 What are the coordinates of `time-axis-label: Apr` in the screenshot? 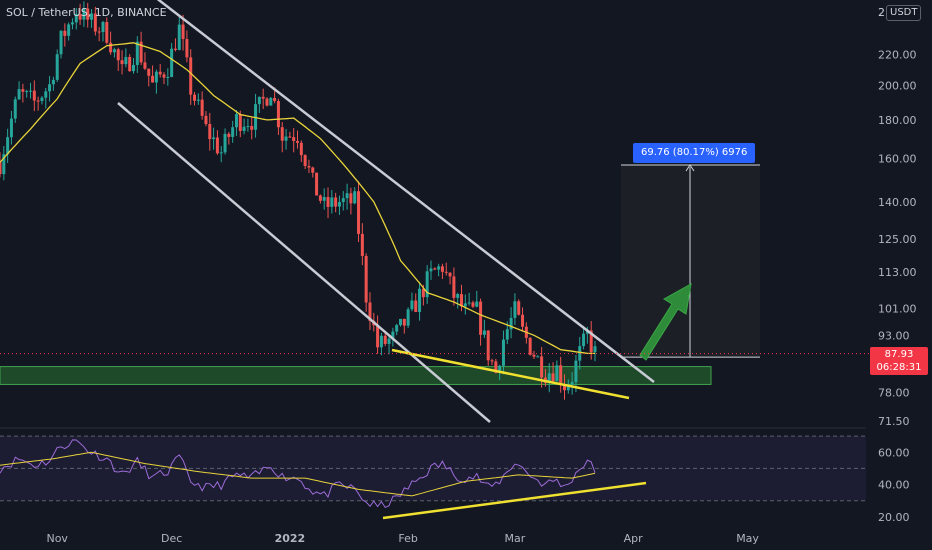 It's located at (634, 538).